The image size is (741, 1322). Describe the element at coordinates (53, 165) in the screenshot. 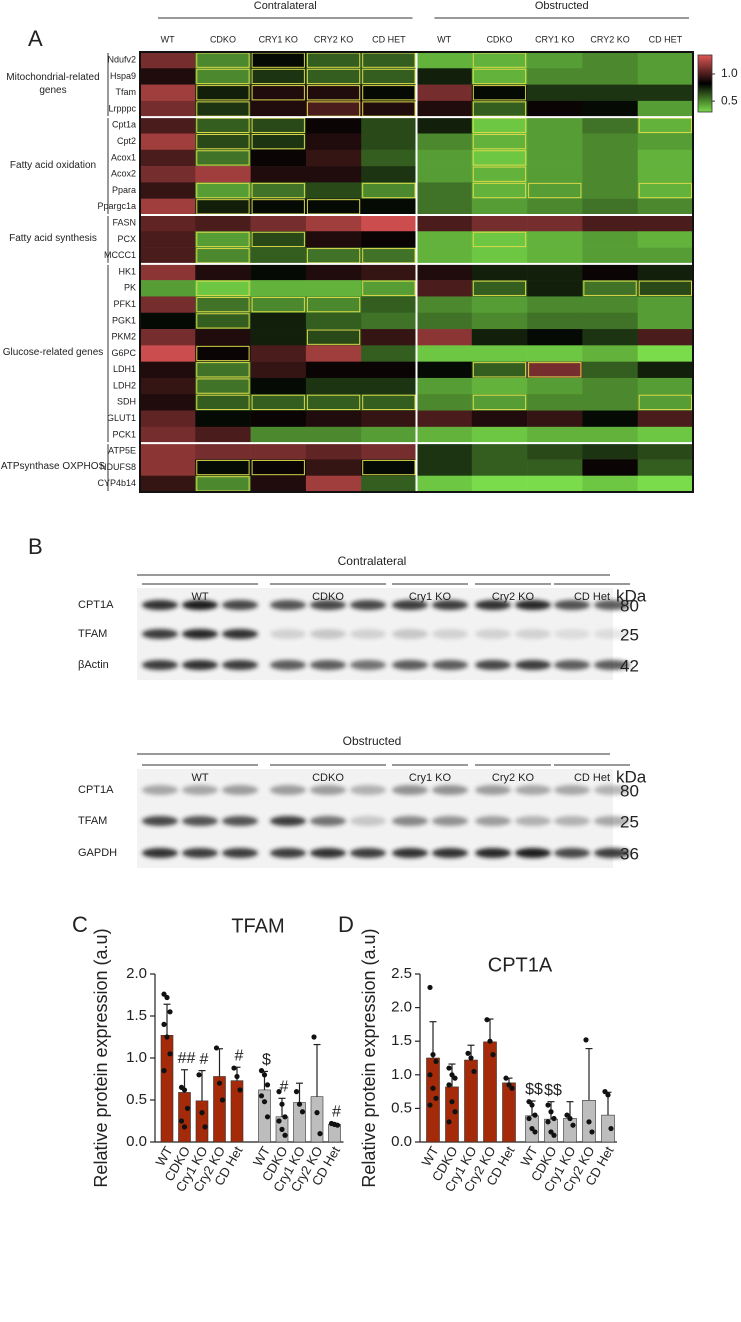

I see `group-label-box: Fatty acid oxidation` at that location.